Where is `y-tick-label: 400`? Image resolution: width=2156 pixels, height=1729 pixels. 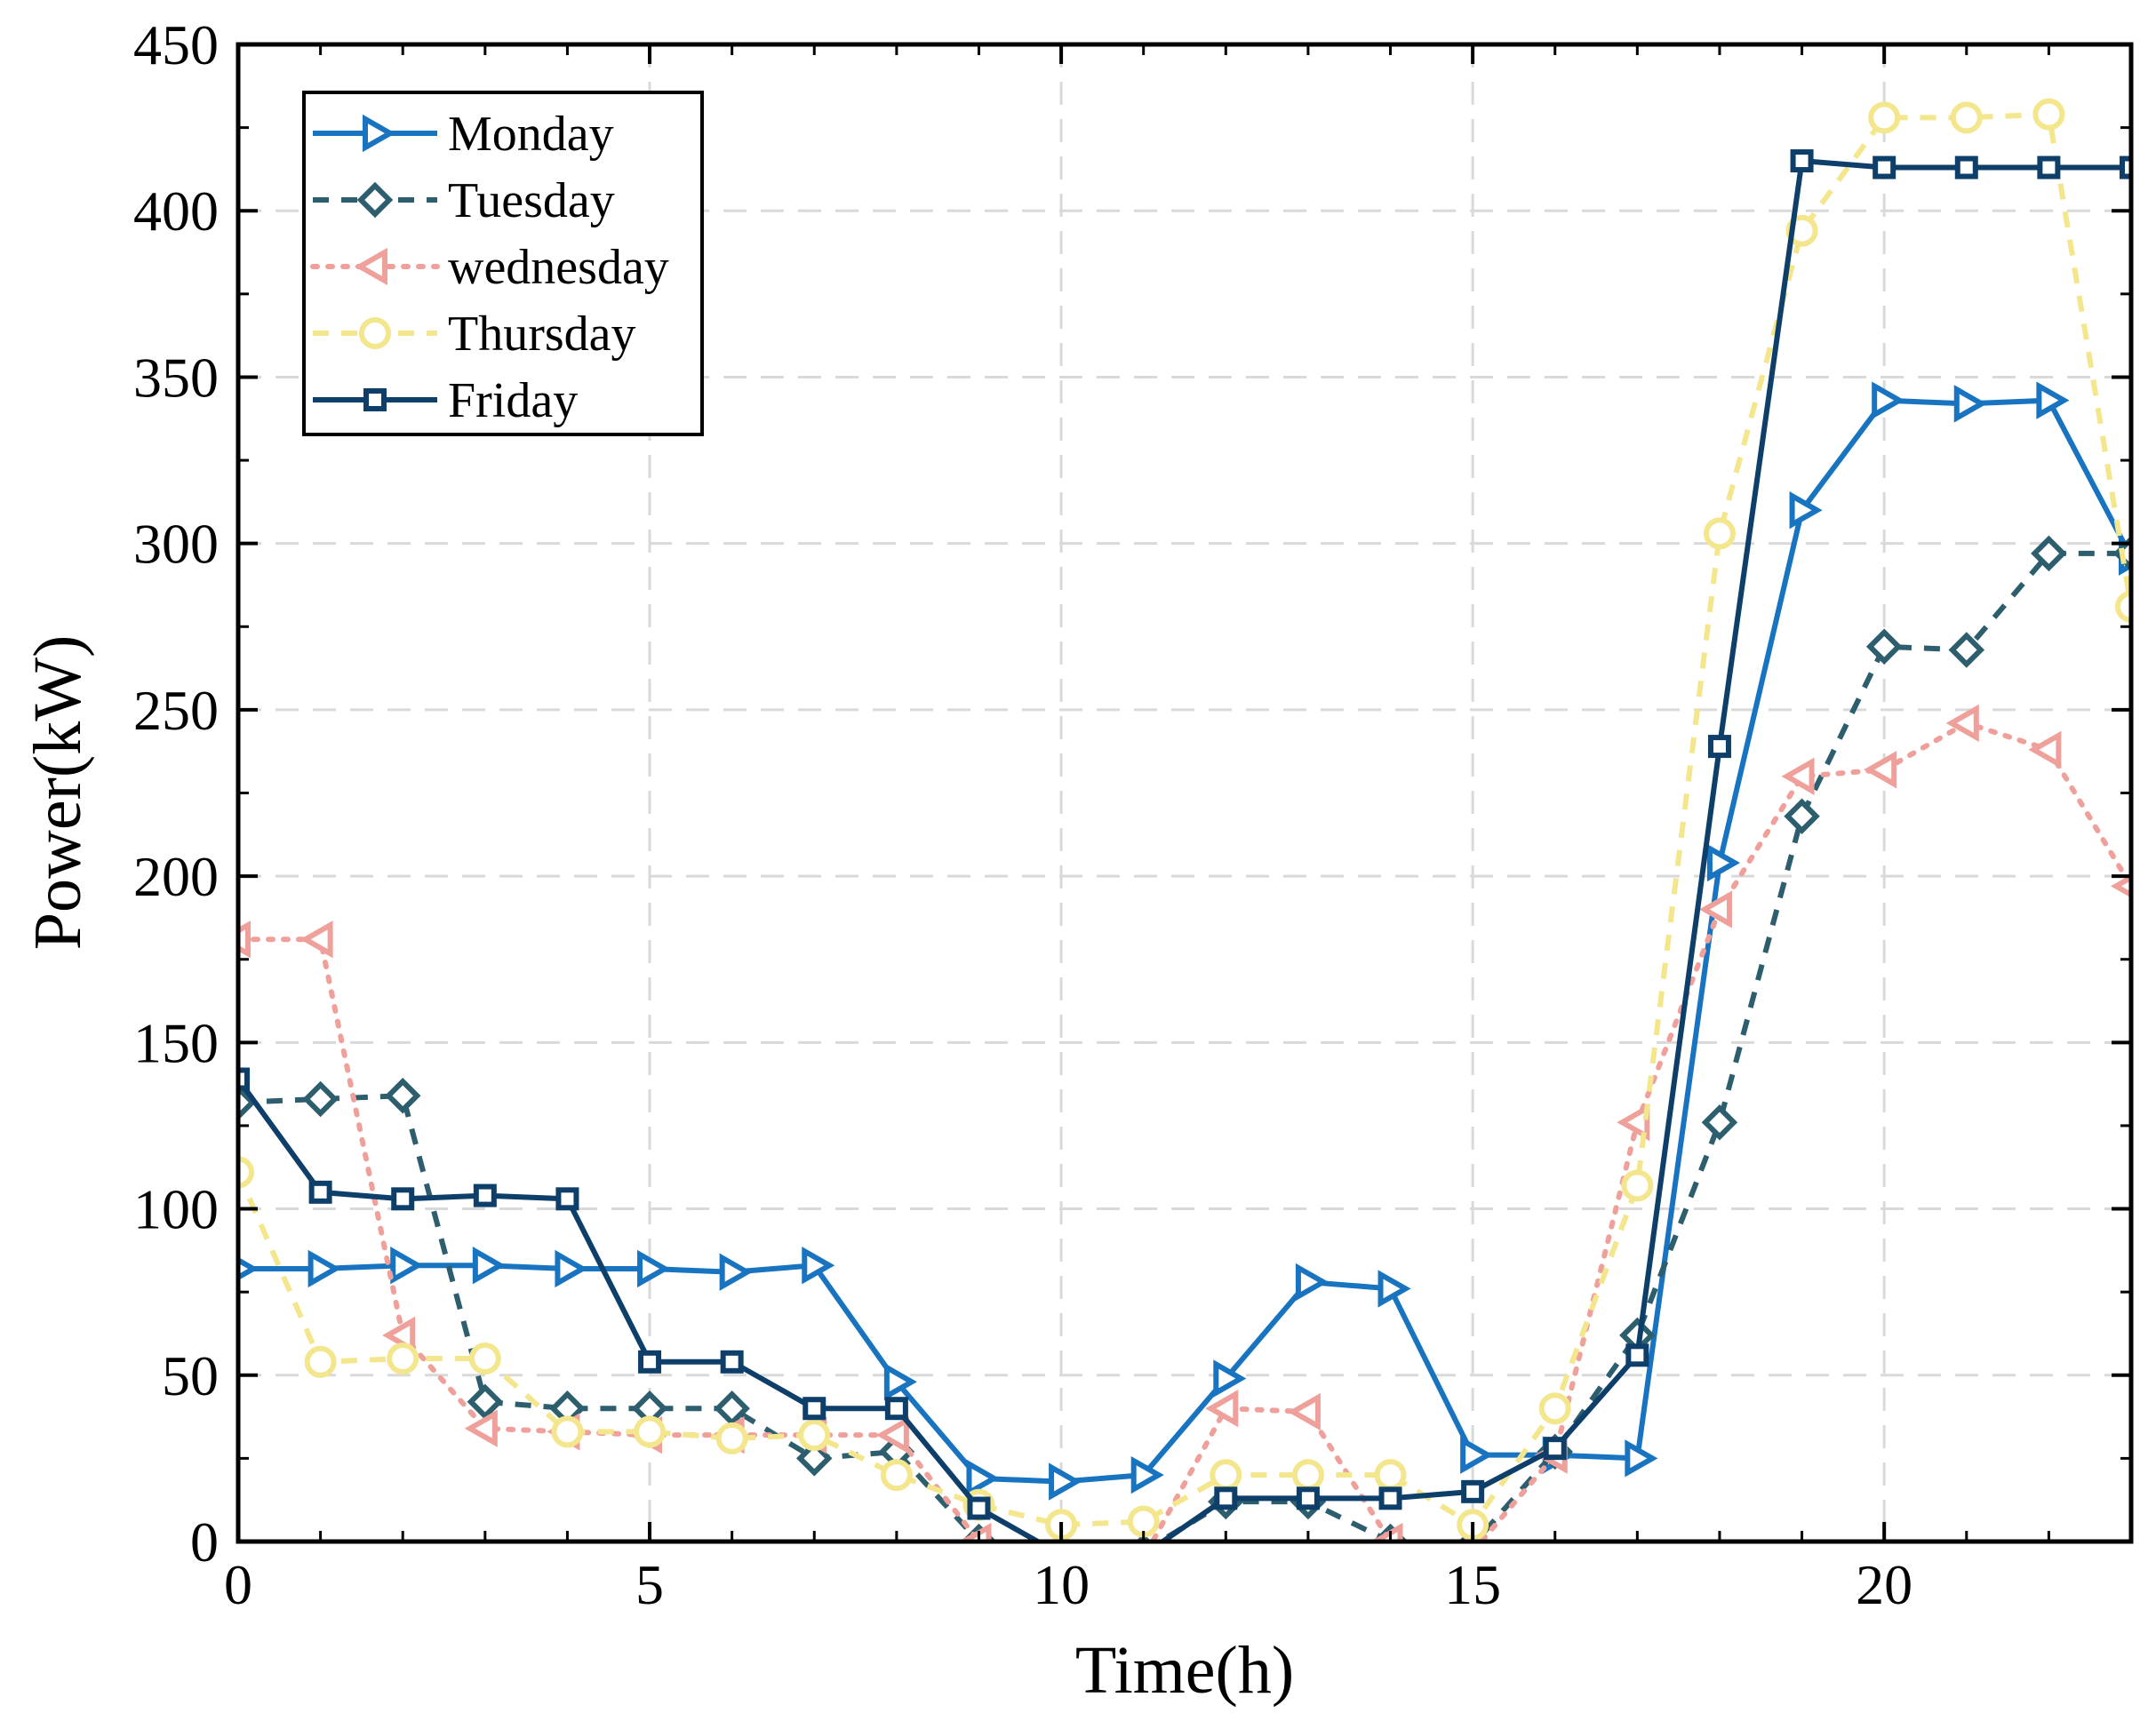
y-tick-label: 400 is located at coordinates (176, 211).